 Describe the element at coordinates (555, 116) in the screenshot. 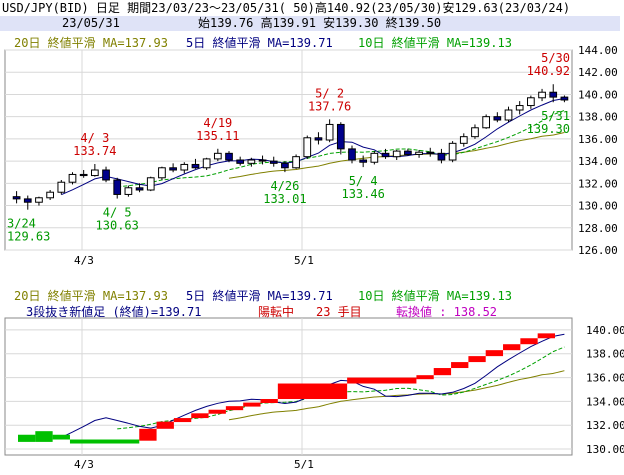

I see `annotation-date: 5/31` at that location.